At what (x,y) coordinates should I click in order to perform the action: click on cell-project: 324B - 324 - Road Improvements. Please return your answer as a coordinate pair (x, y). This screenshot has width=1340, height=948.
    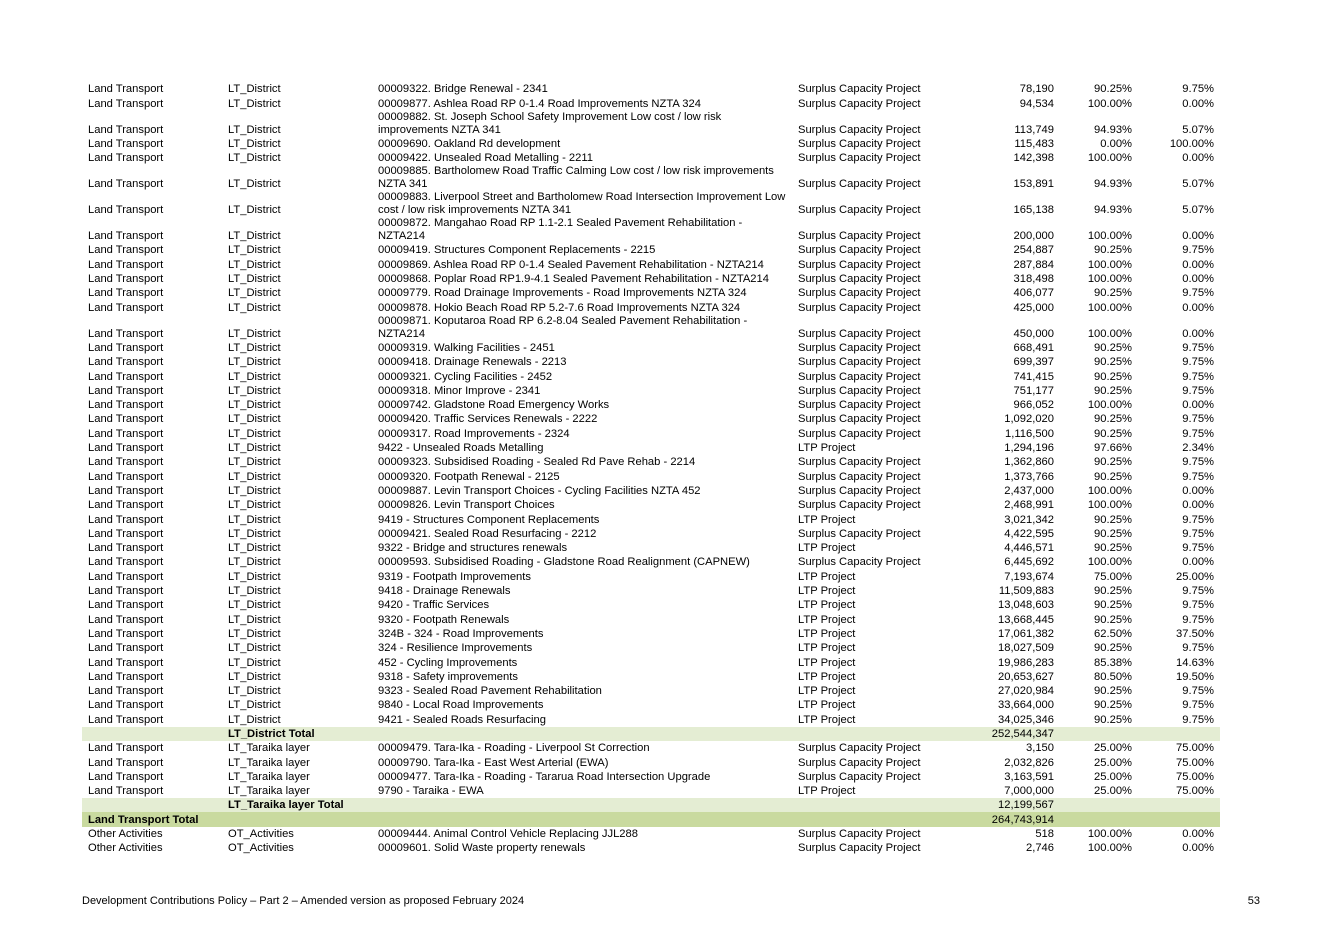
    Looking at the image, I should click on (461, 633).